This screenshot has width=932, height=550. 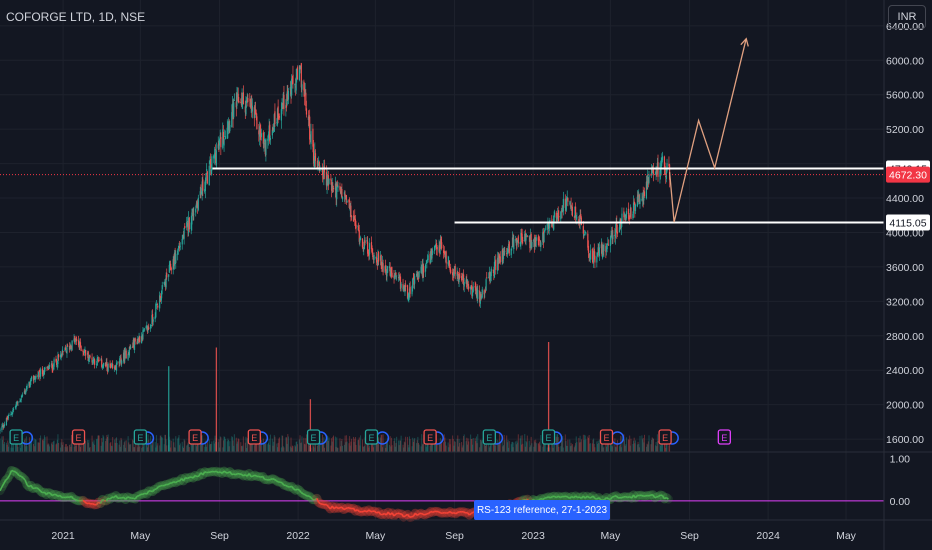 What do you see at coordinates (905, 199) in the screenshot?
I see `price-tick-label: 4400.00` at bounding box center [905, 199].